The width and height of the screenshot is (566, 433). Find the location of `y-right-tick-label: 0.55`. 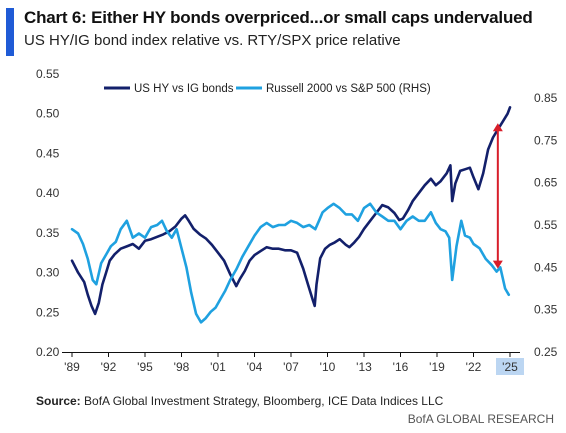

y-right-tick-label: 0.55 is located at coordinates (546, 225).